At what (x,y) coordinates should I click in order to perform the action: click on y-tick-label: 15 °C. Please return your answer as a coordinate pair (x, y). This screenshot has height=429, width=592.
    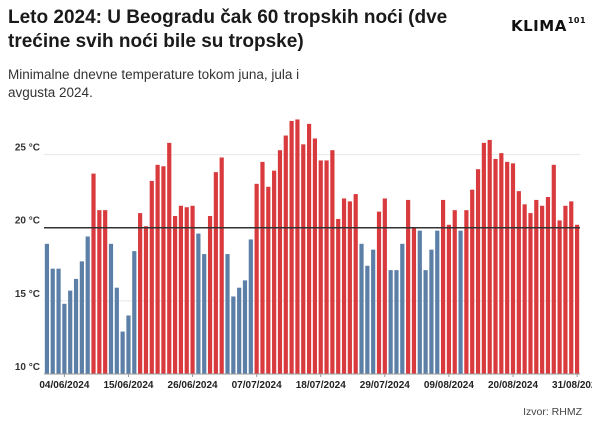
    Looking at the image, I should click on (27, 294).